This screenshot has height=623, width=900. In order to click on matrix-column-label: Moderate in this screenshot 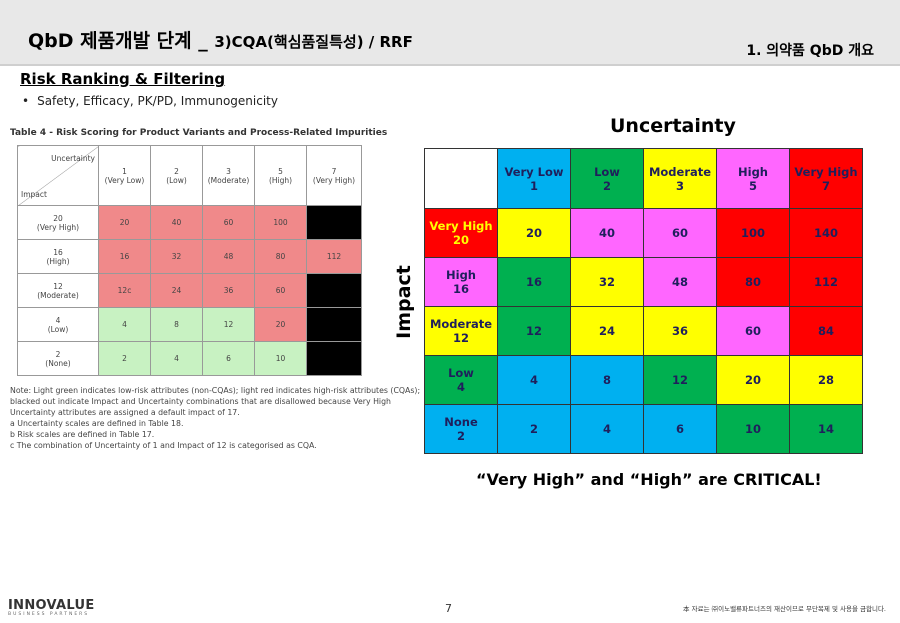, I will do `click(680, 171)`.